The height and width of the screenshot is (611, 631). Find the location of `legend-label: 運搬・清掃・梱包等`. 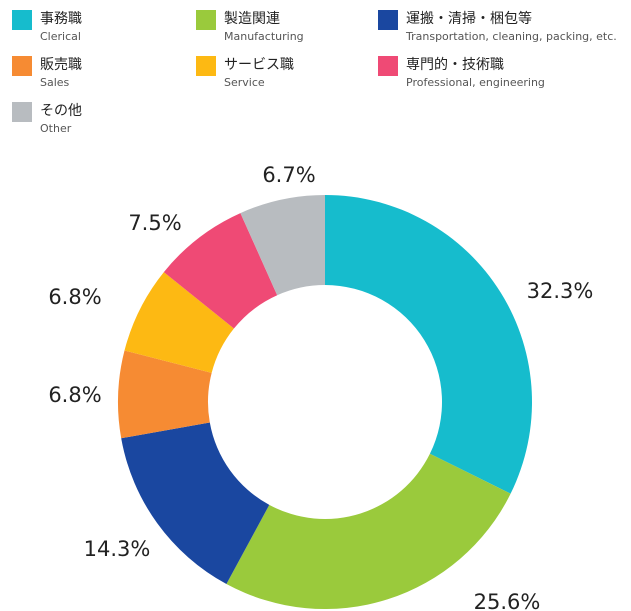

legend-label: 運搬・清掃・梱包等 is located at coordinates (469, 18).